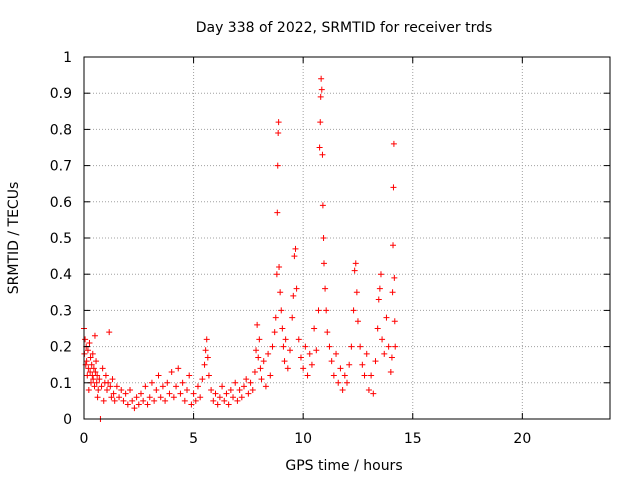 This screenshot has width=640, height=480. What do you see at coordinates (67, 58) in the screenshot?
I see `y-tick-label: 1` at bounding box center [67, 58].